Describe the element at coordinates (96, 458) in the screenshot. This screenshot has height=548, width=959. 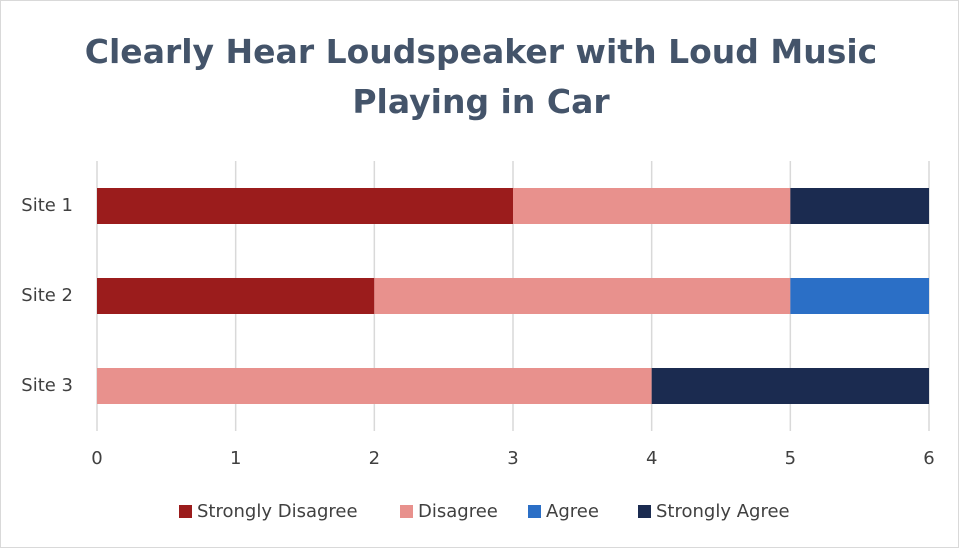
I see `x-tick-label: 0` at that location.